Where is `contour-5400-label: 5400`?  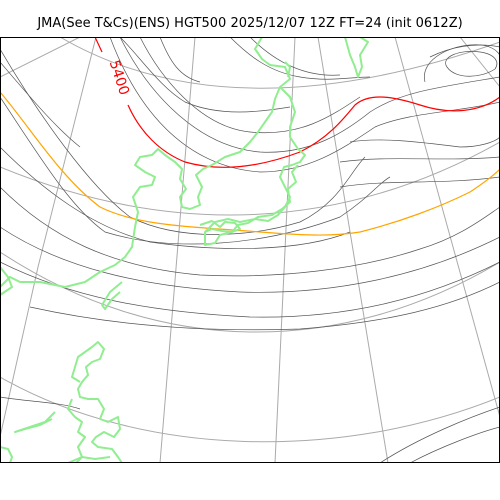
contour-5400-label: 5400 is located at coordinates (119, 77).